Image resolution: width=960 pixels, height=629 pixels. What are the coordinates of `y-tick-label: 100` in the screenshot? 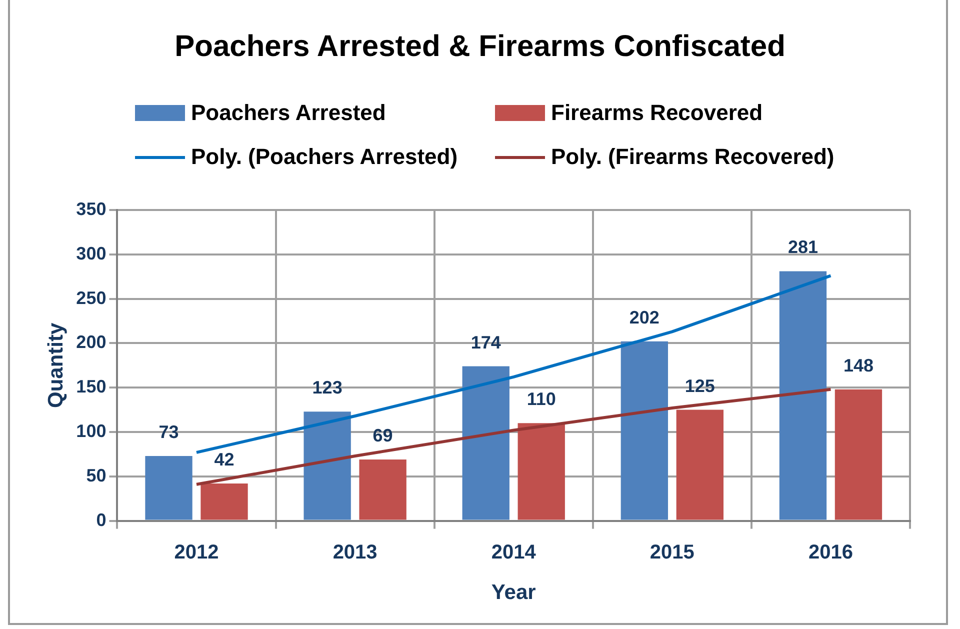 It's located at (91, 430).